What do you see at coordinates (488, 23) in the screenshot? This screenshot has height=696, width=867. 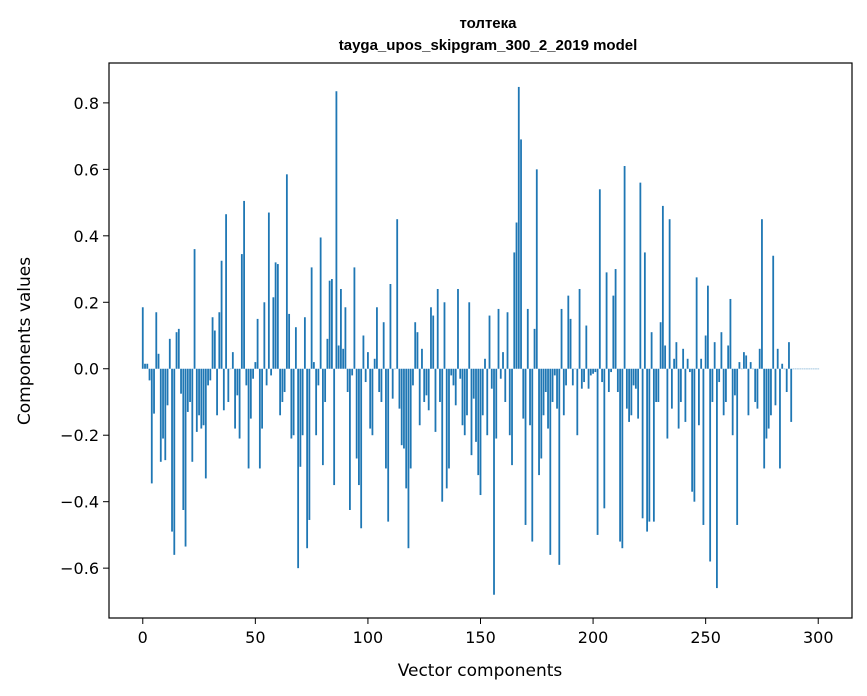 I see `chart-title: толтека` at bounding box center [488, 23].